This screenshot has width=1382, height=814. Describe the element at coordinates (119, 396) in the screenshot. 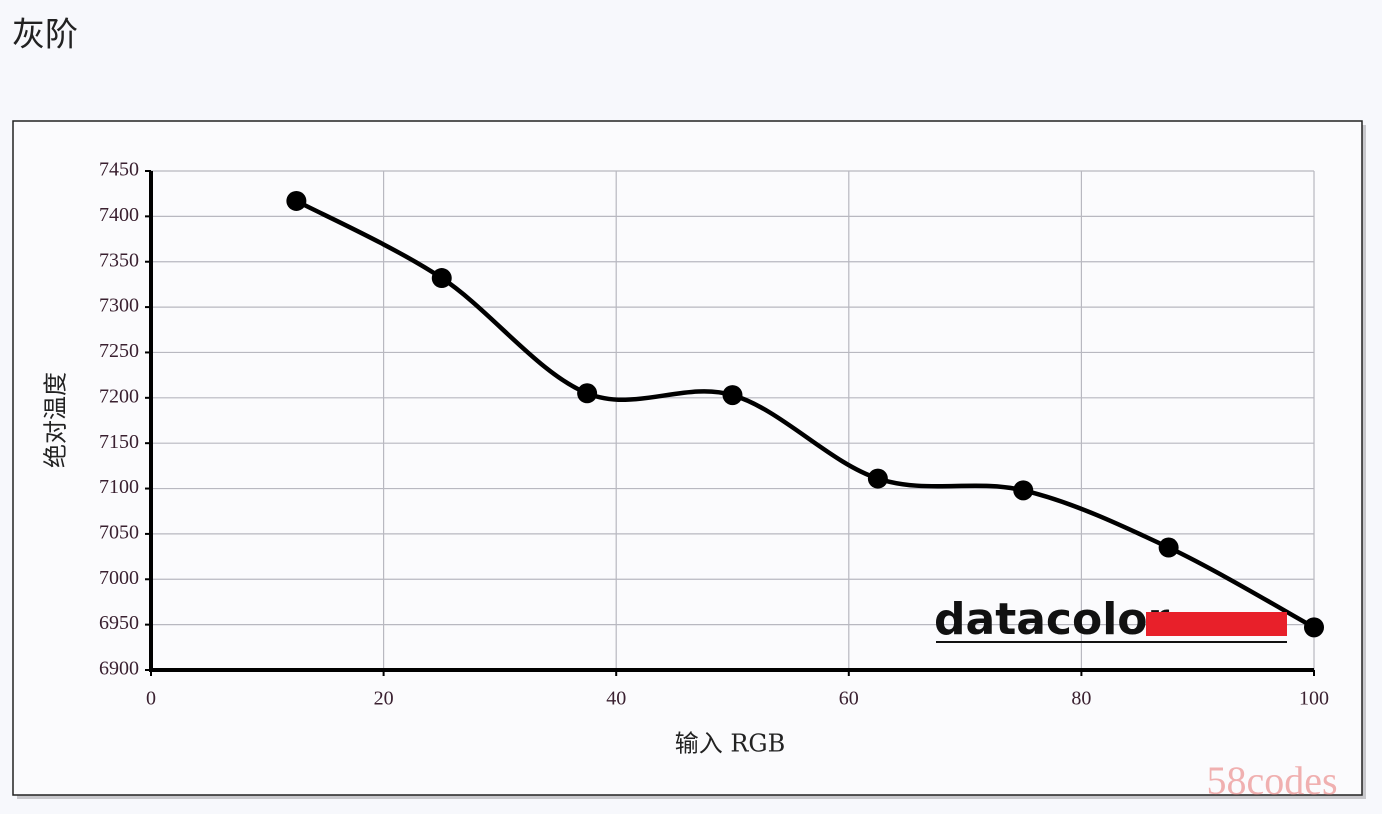

I see `y-tick-label: 7200` at that location.